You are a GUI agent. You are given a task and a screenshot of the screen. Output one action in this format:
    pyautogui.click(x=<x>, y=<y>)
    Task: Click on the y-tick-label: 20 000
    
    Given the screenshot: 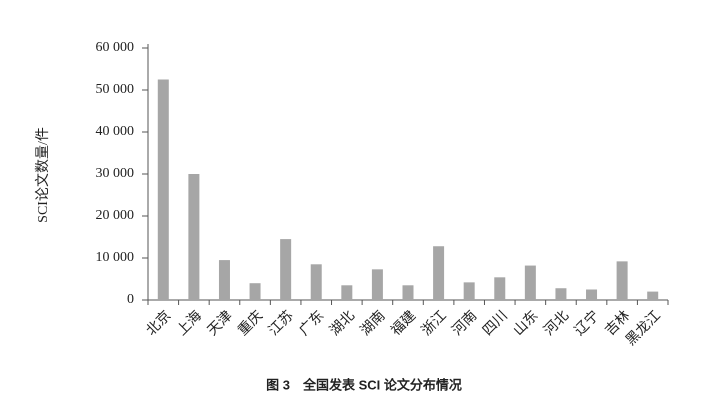 What is the action you would take?
    pyautogui.click(x=115, y=215)
    